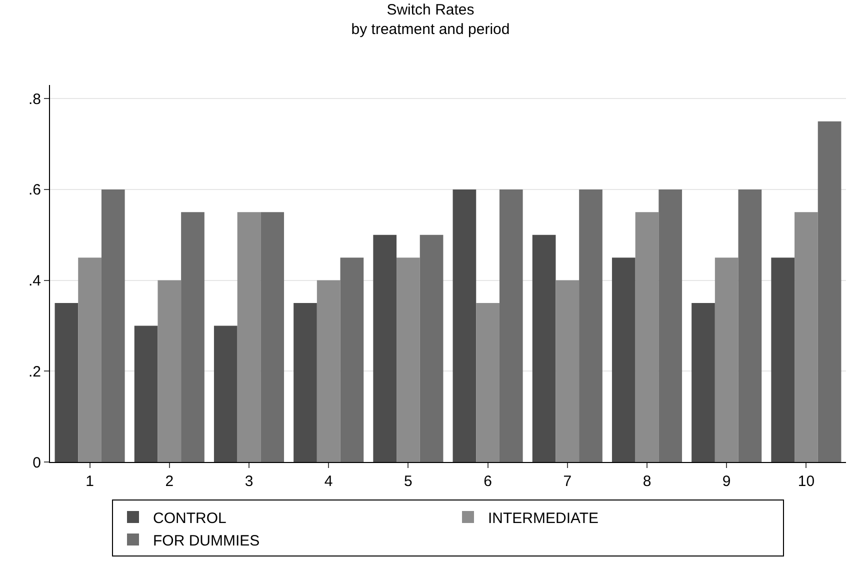  What do you see at coordinates (189, 518) in the screenshot?
I see `legend-label: CONTROL` at bounding box center [189, 518].